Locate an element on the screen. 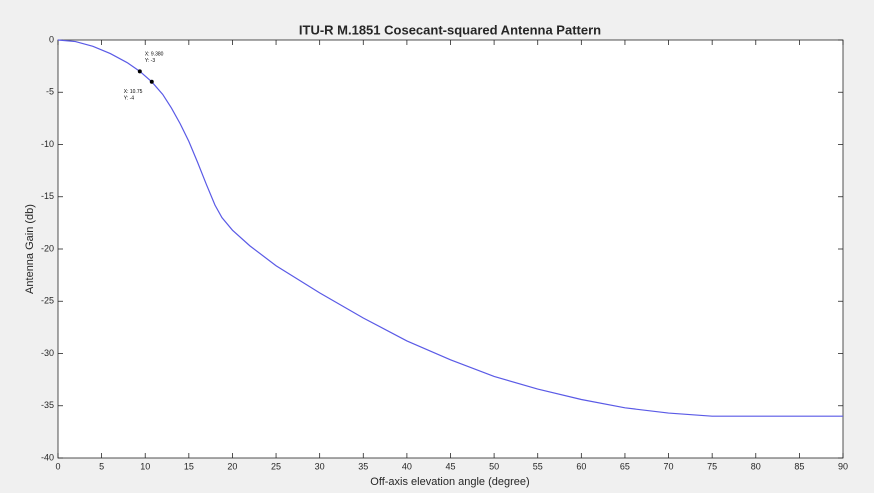 The height and width of the screenshot is (493, 874). x-tick-label: 45 is located at coordinates (450, 466).